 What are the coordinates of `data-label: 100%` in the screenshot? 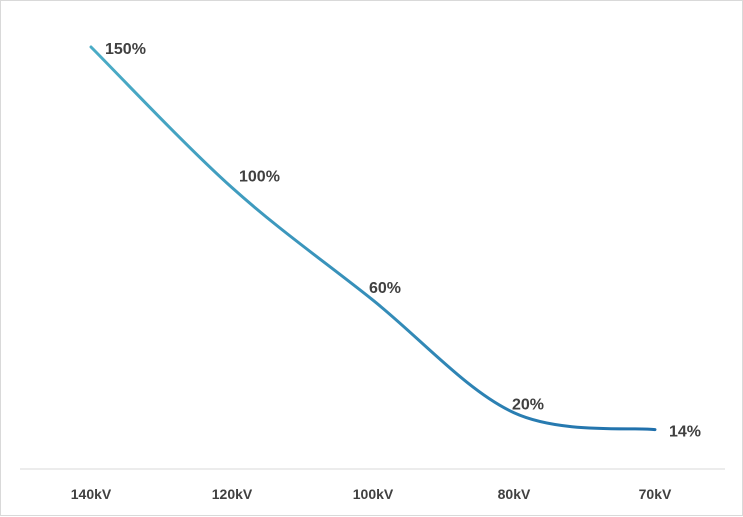 It's located at (259, 177).